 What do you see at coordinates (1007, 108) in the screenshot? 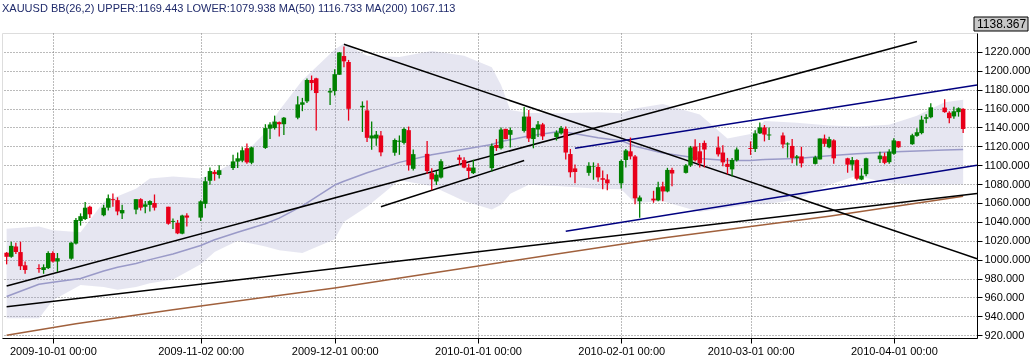
I see `y-tick-label: 1160.000` at bounding box center [1007, 108].